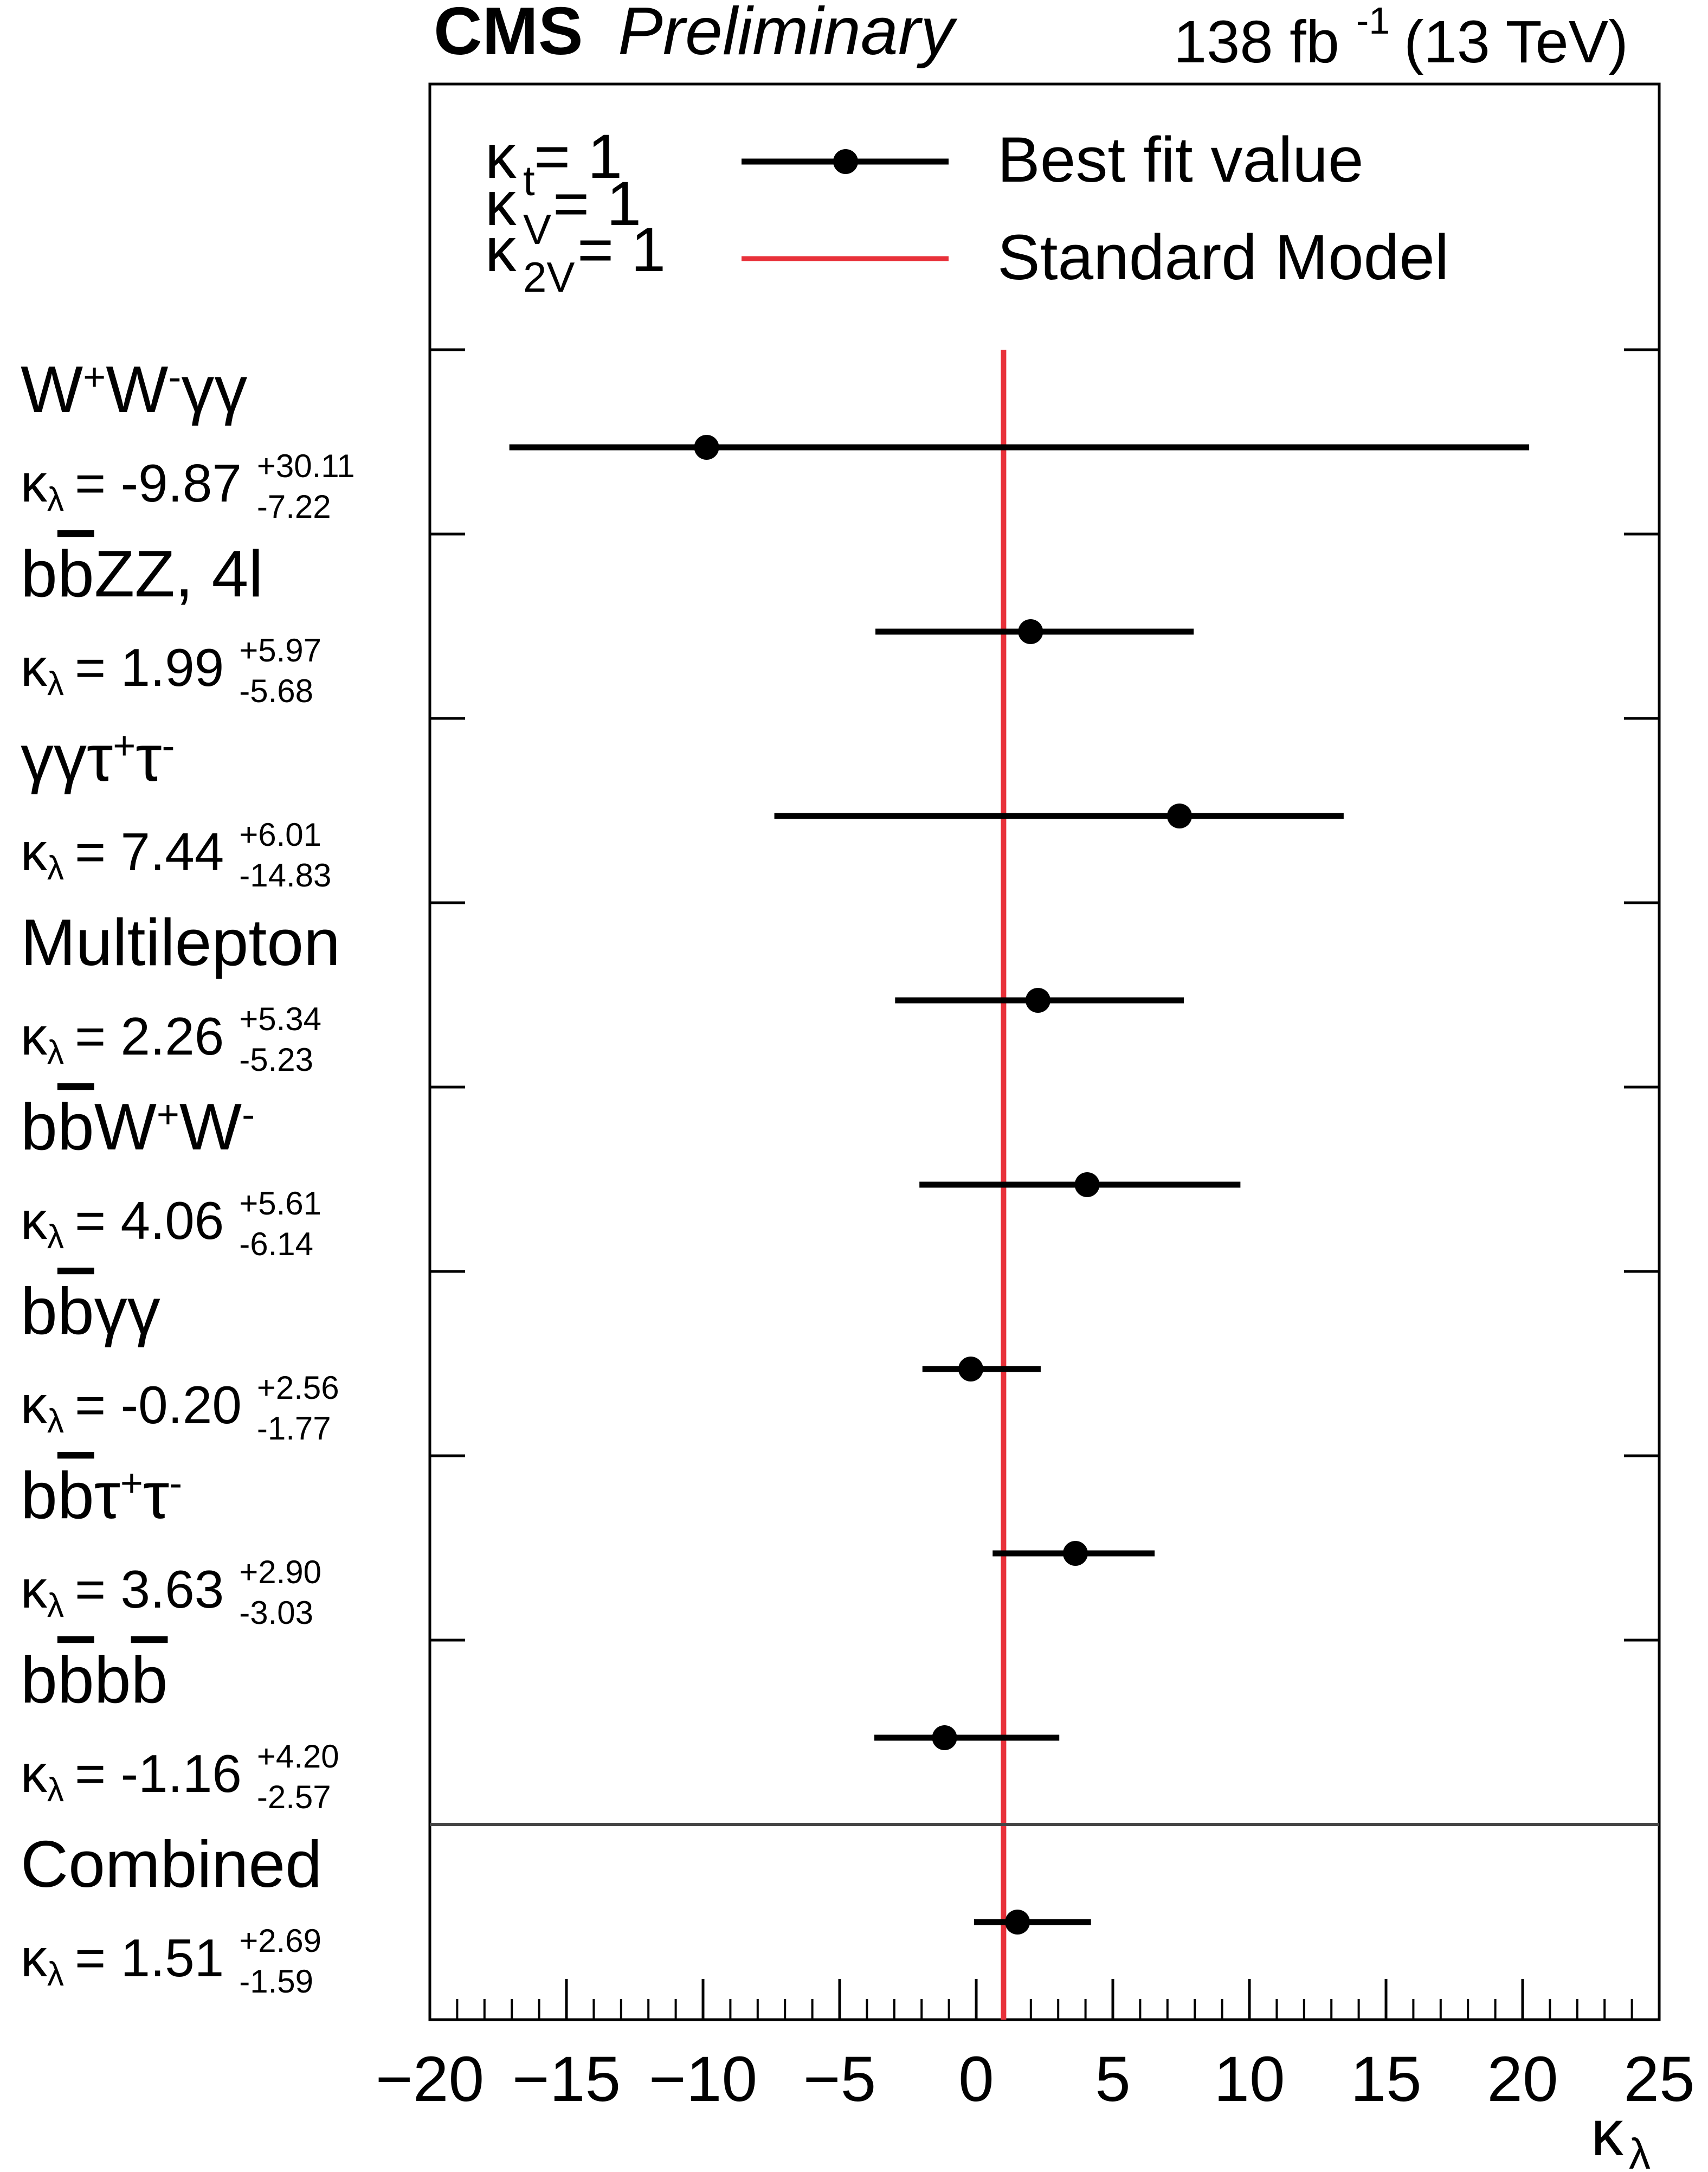  Describe the element at coordinates (1035, 2079) in the screenshot. I see `x-tick-labels: −20 −15 −10 −5 0 5 10 15 20 25` at that location.